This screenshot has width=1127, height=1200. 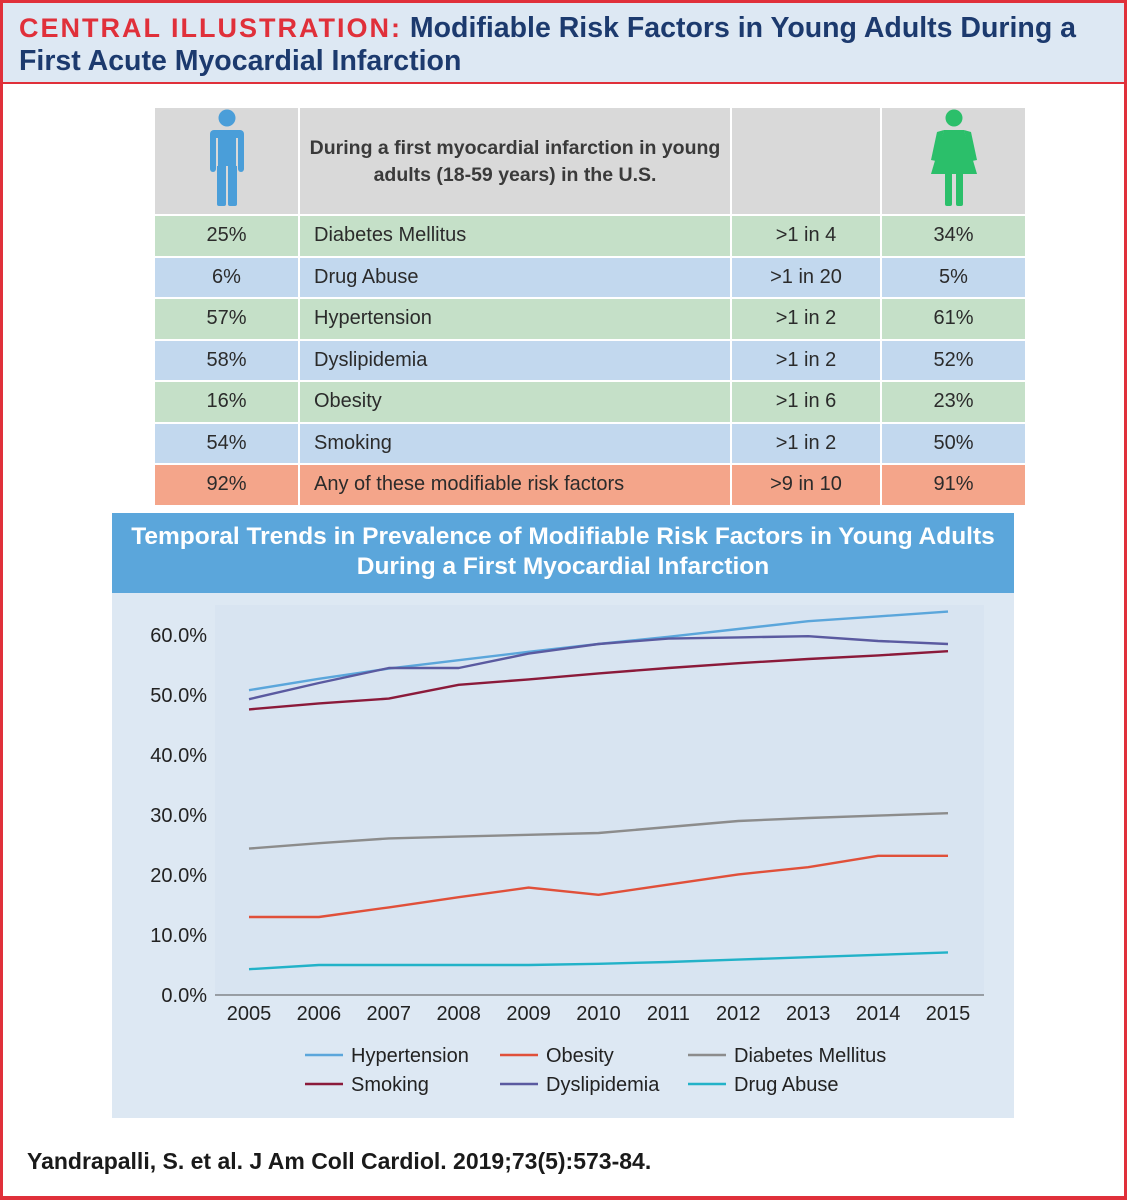 I want to click on x-tick-label: 2014, so click(x=878, y=1014).